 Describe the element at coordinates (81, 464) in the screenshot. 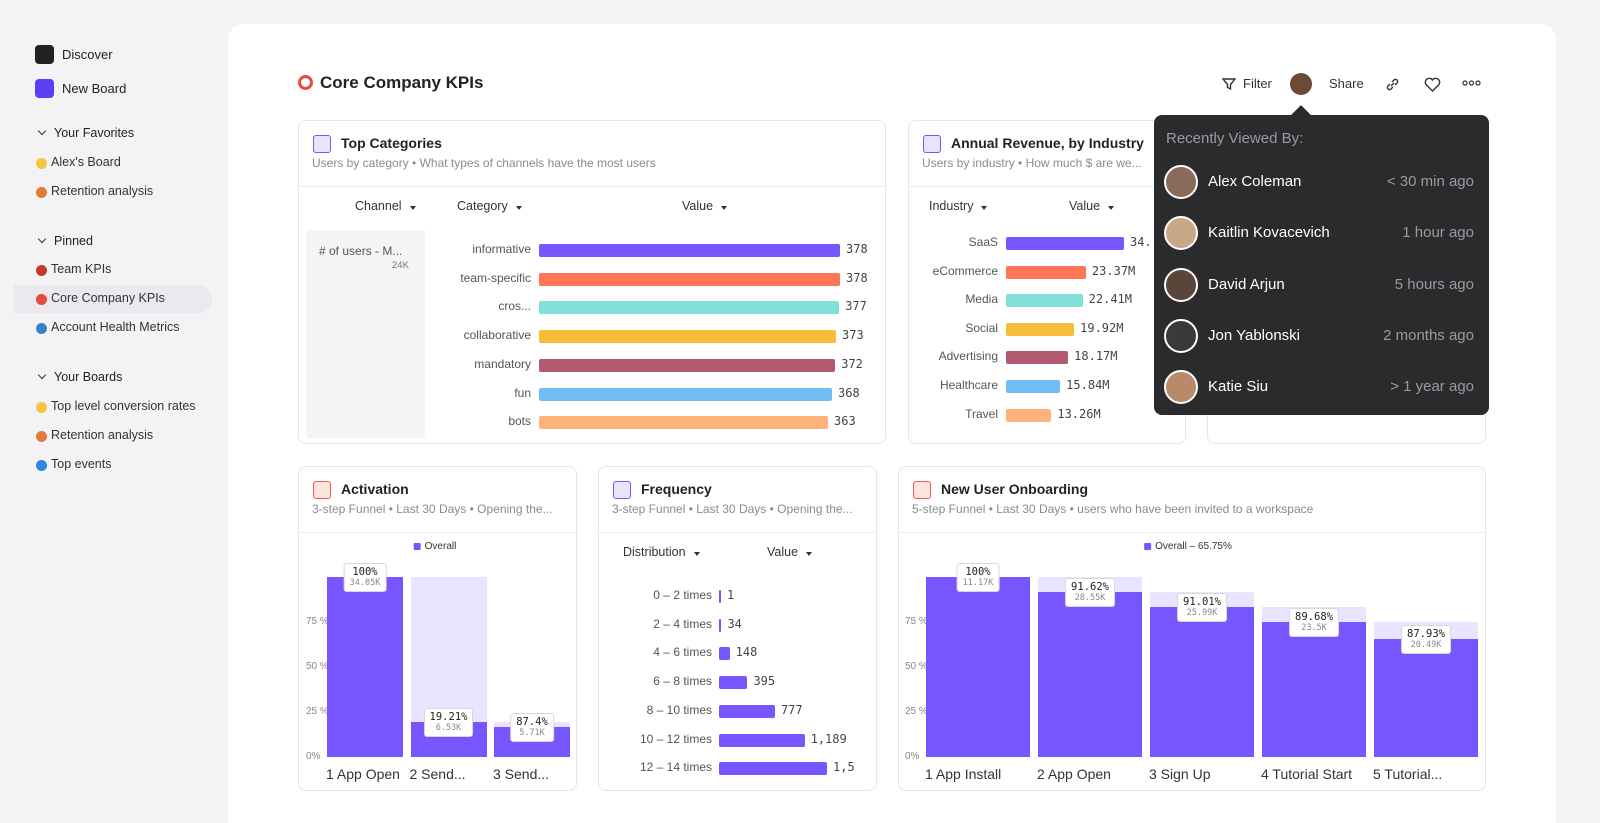

I see `sidebar-item: Top events` at that location.